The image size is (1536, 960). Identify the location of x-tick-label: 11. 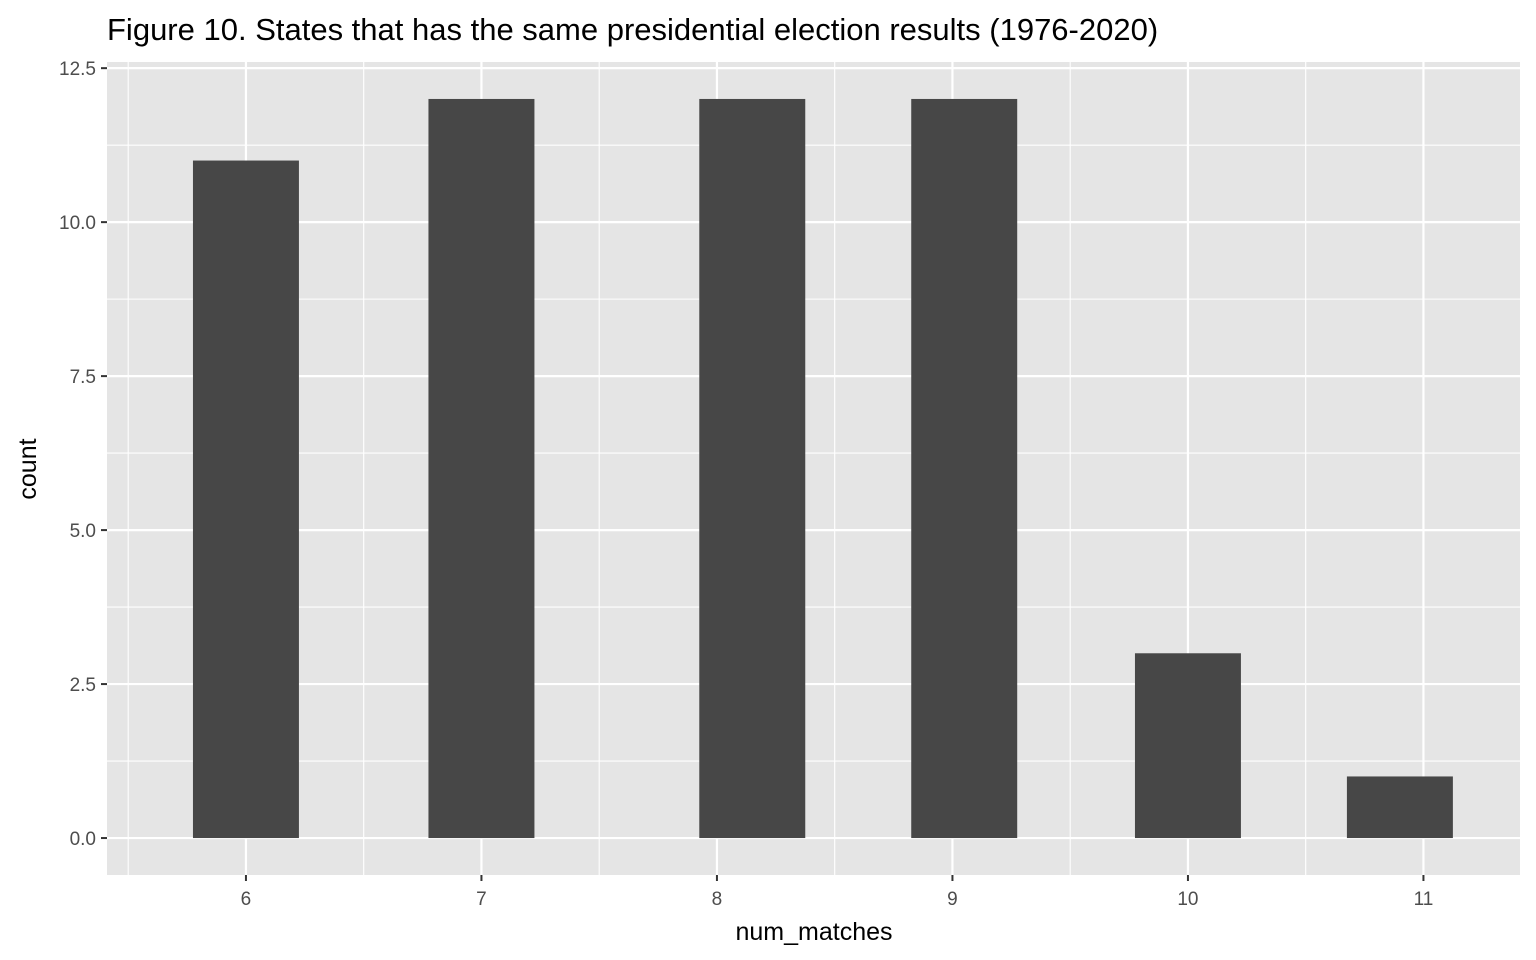
(1424, 899).